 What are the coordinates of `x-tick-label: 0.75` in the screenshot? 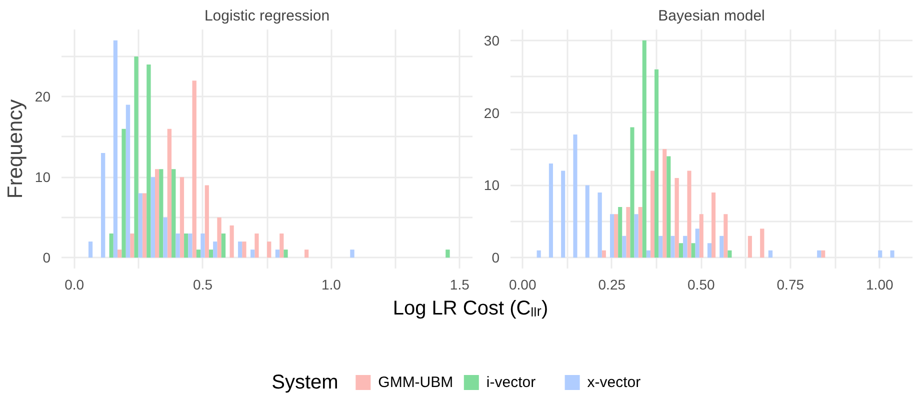 It's located at (790, 284).